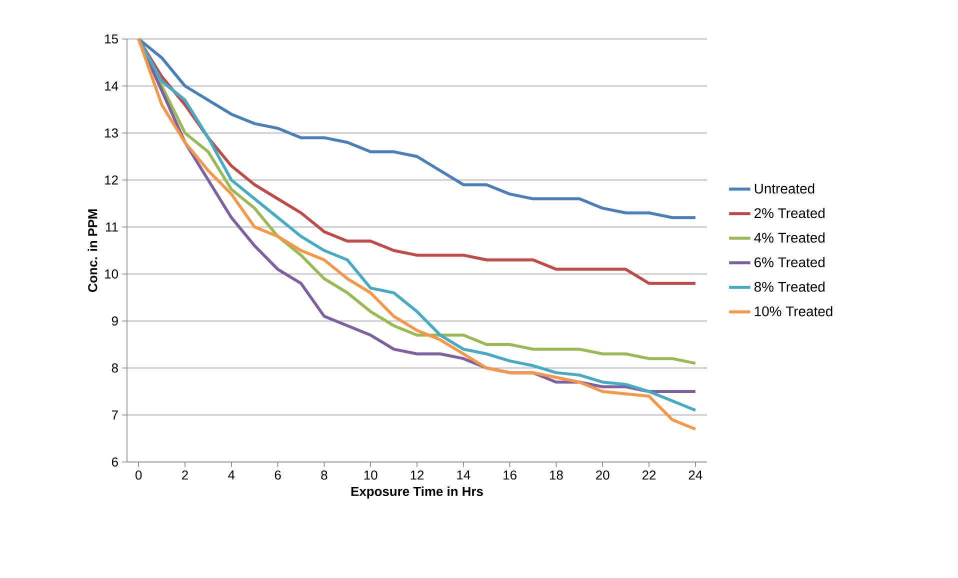  I want to click on x-tick-label: 16, so click(510, 475).